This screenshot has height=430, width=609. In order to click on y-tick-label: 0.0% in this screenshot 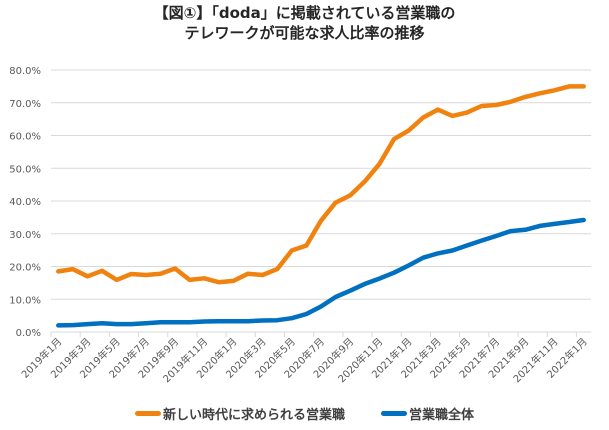, I will do `click(28, 333)`.